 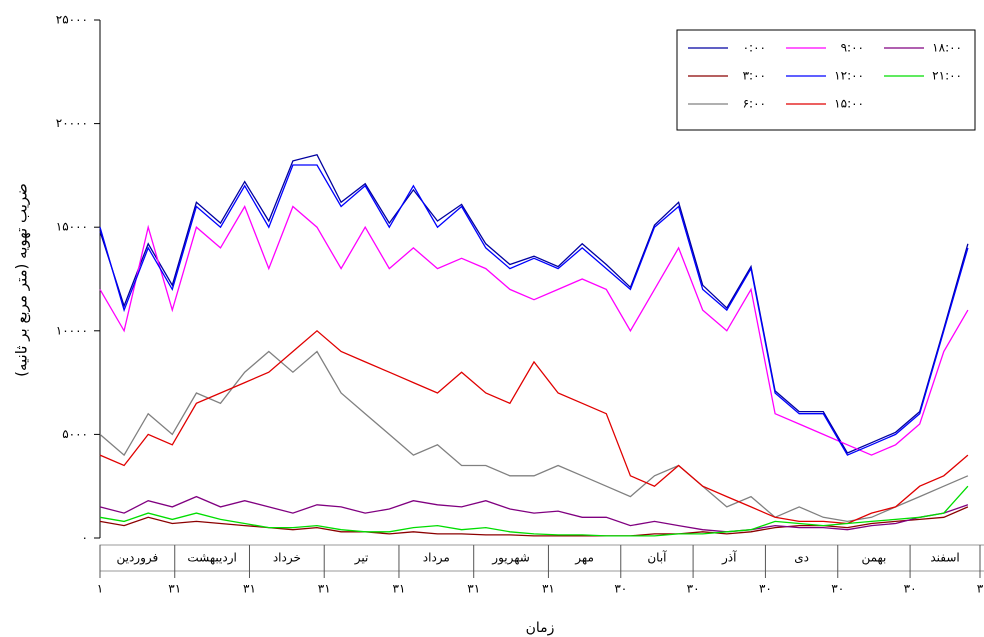 I want to click on y-tick-label: ۱۰۰۰۰, so click(x=72, y=330).